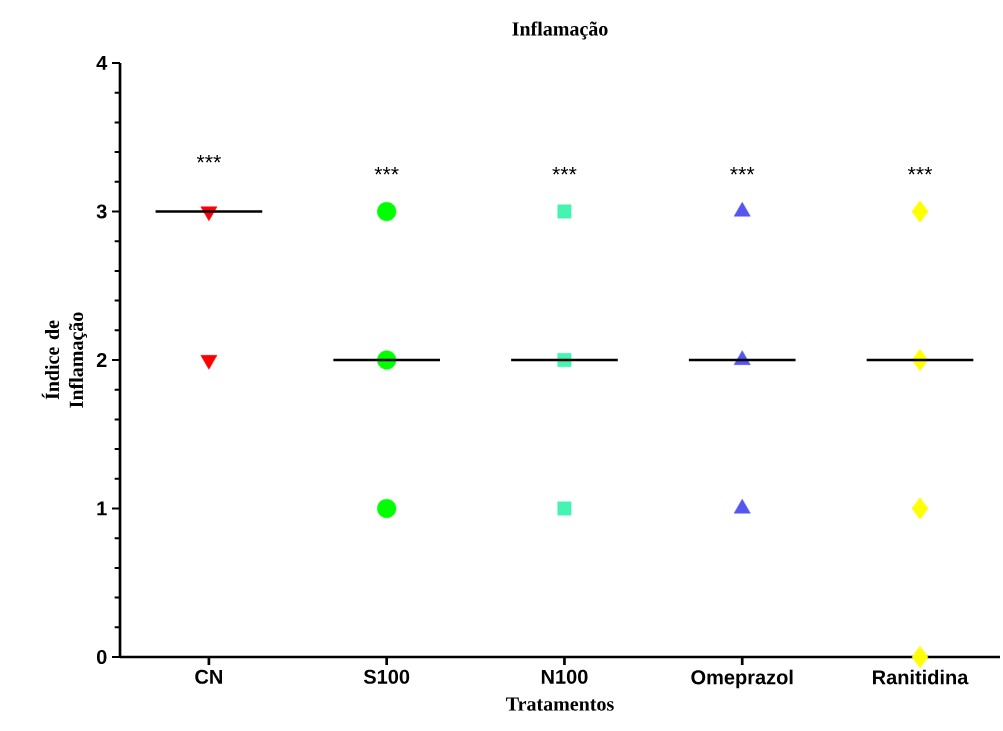 The height and width of the screenshot is (731, 1003). What do you see at coordinates (560, 704) in the screenshot?
I see `x-axis-title: Tratamentos` at bounding box center [560, 704].